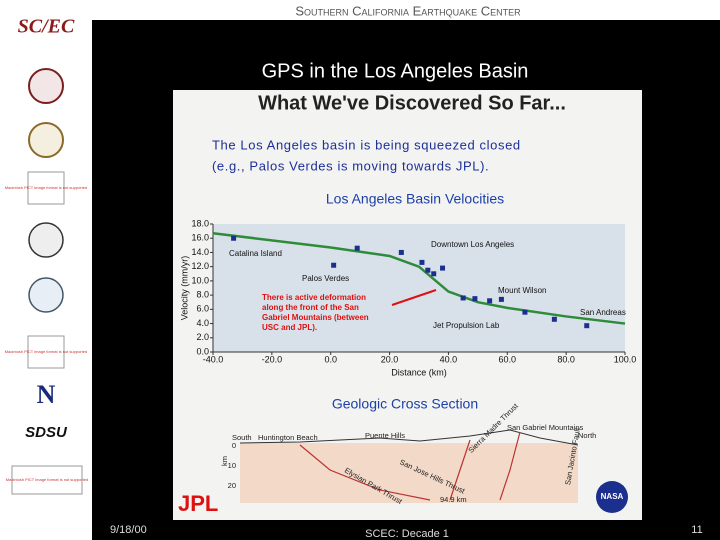  Describe the element at coordinates (202, 323) in the screenshot. I see `y-tick-label: 4.0` at that location.